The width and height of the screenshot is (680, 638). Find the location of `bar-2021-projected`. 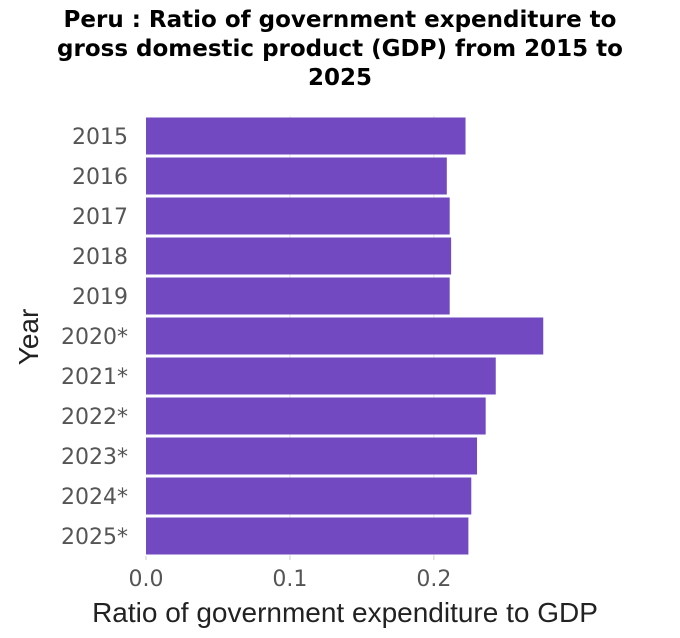

bar-2021-projected is located at coordinates (321, 376).